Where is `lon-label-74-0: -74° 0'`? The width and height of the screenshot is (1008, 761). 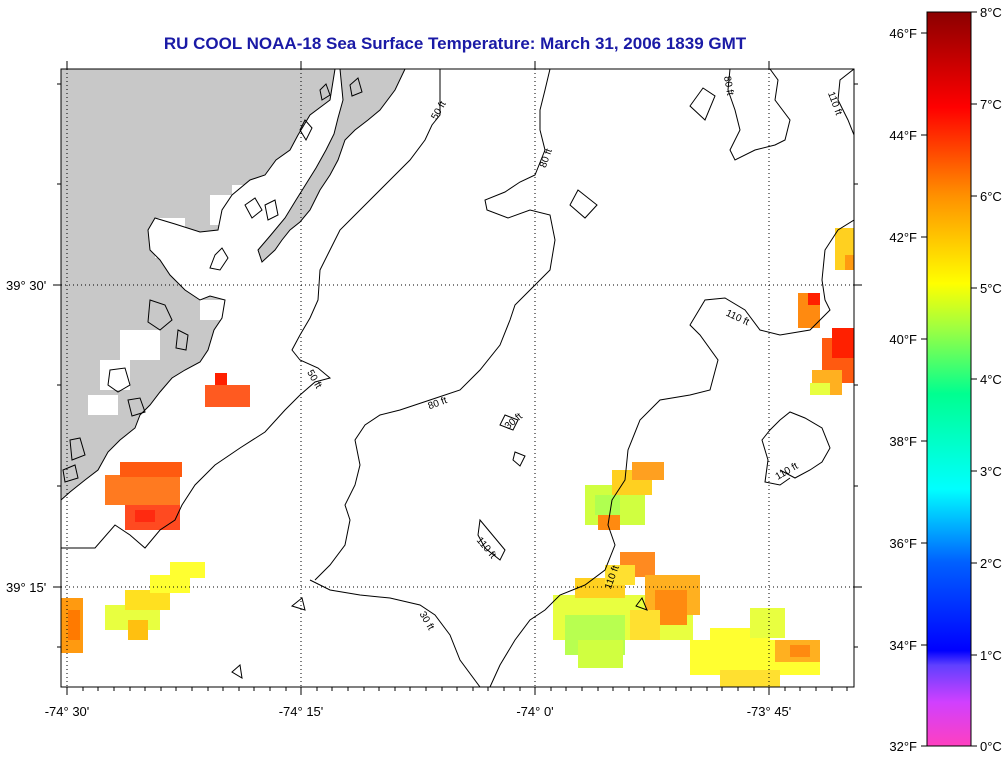 lon-label-74-0: -74° 0' is located at coordinates (534, 711).